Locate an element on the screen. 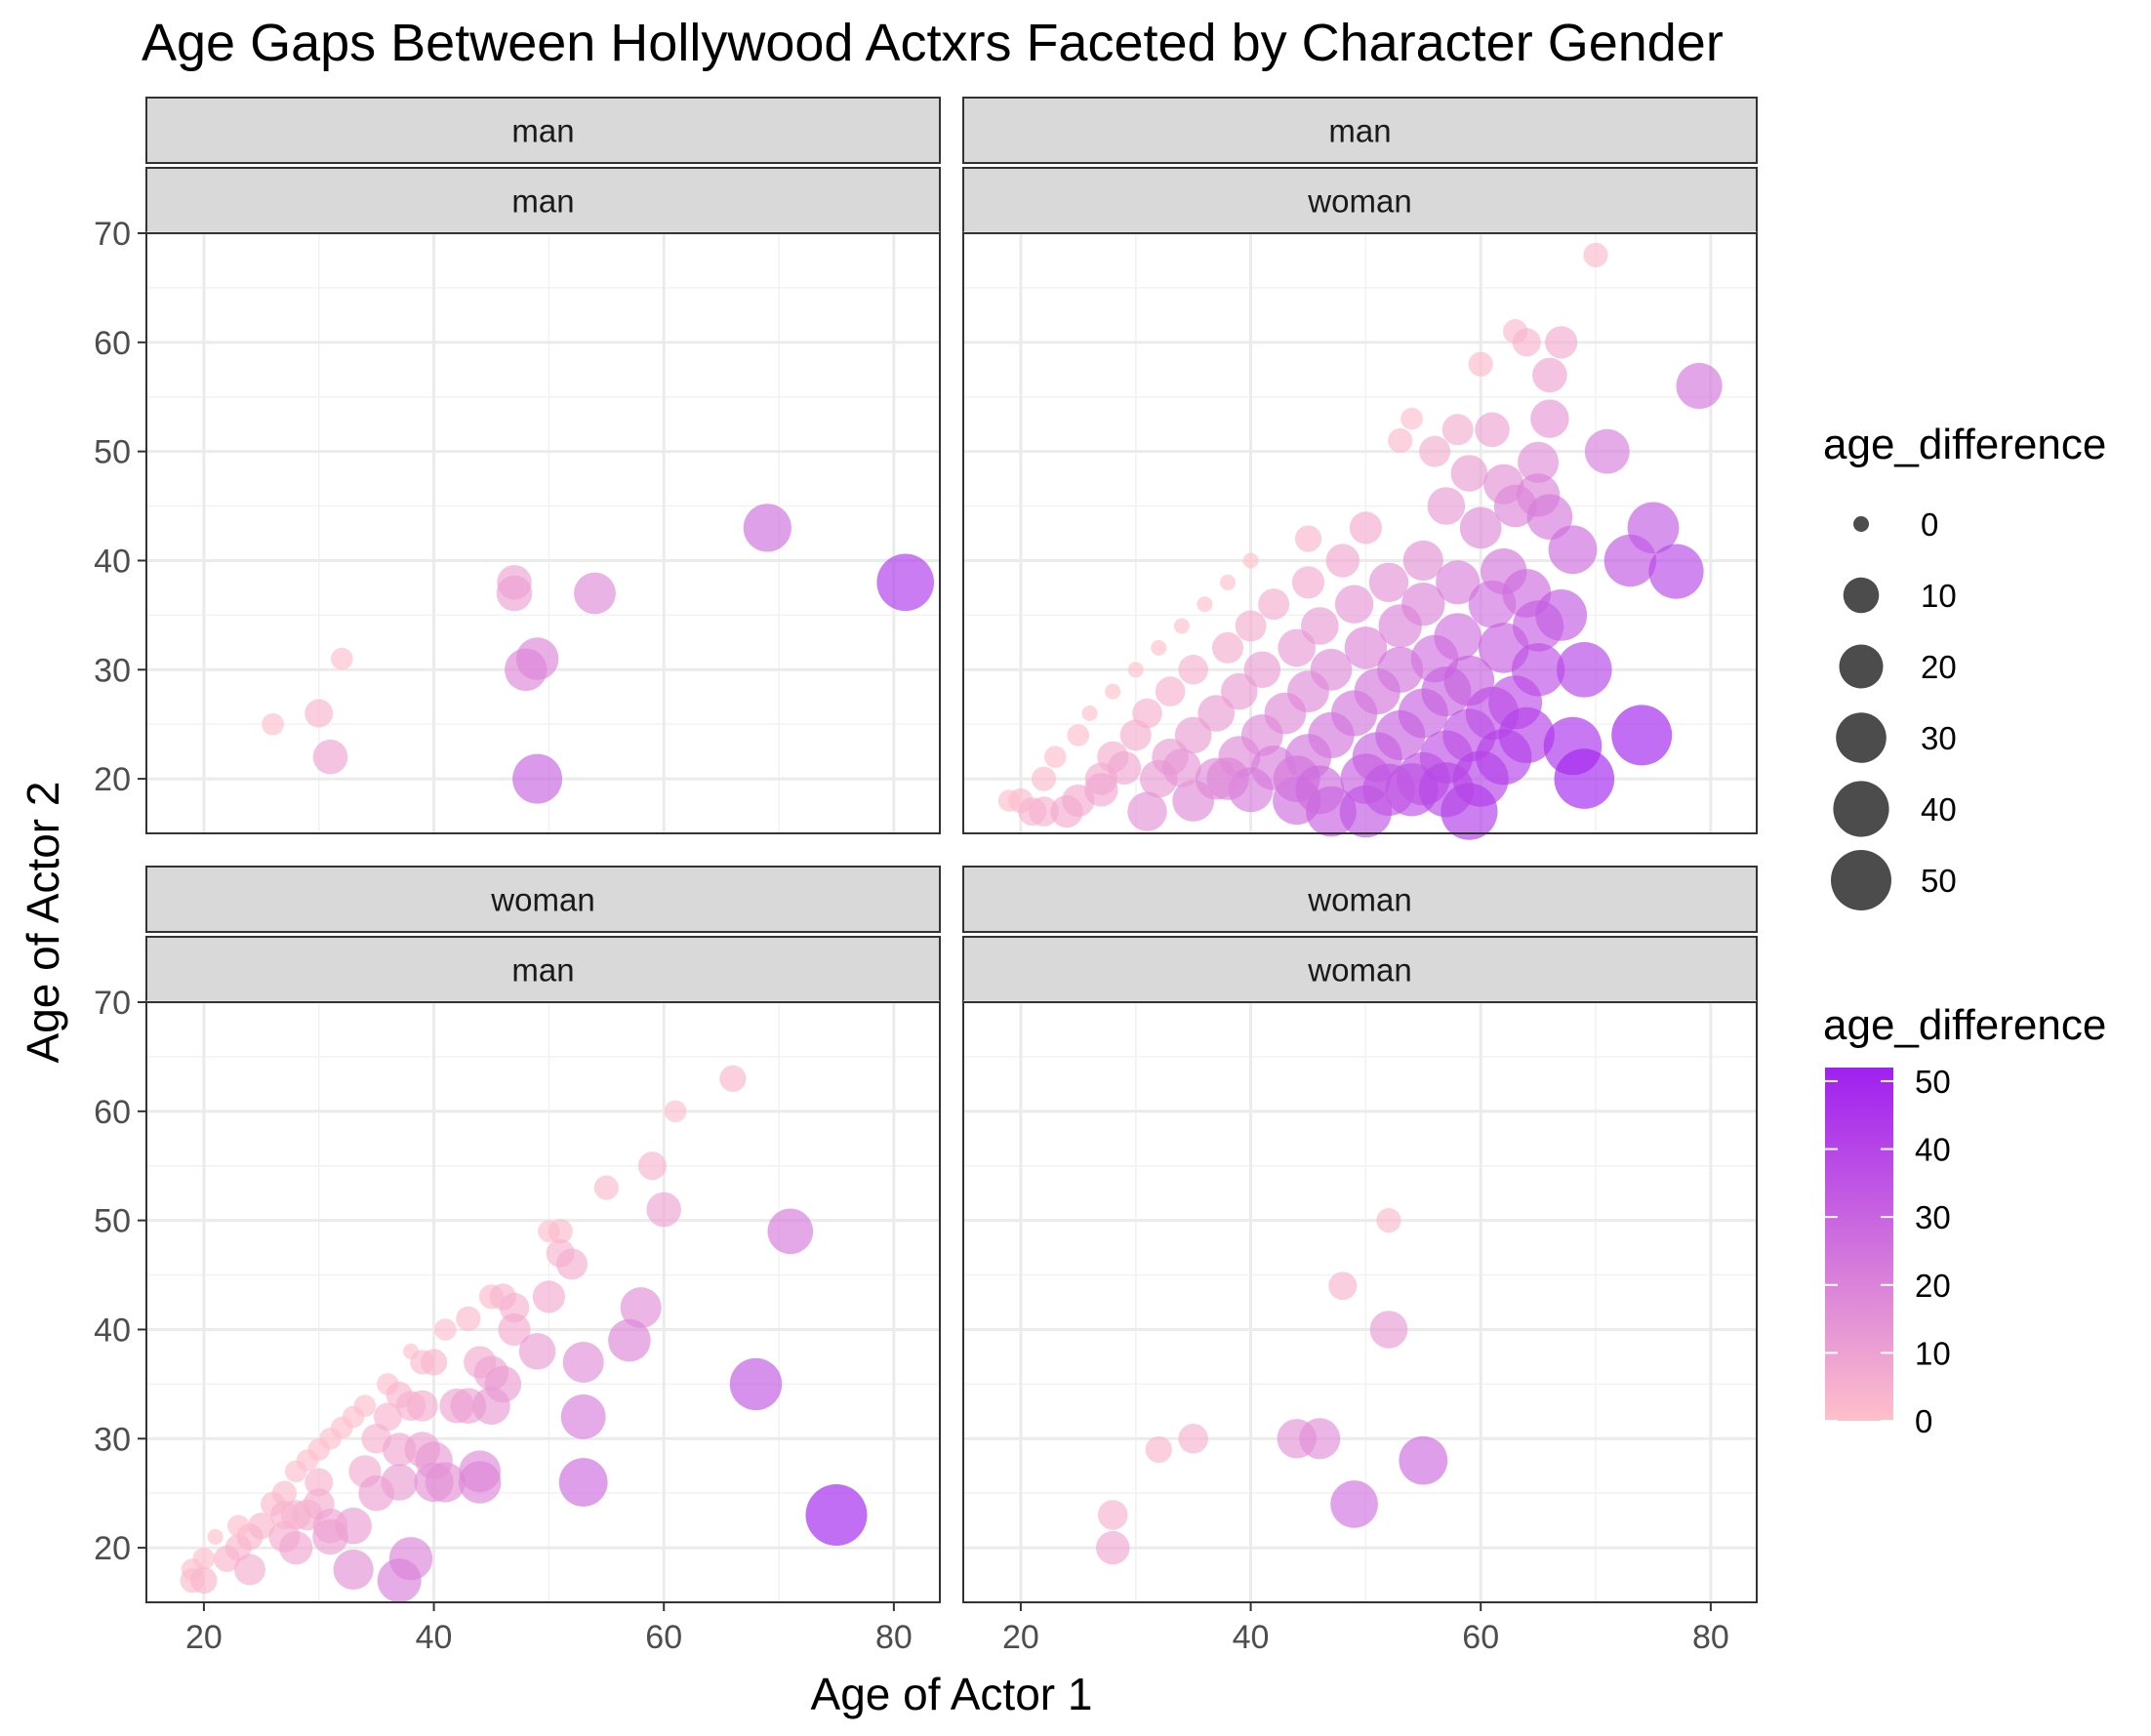  size-legend-keys: 0 10 20 30 40 50 is located at coordinates (1894, 708).